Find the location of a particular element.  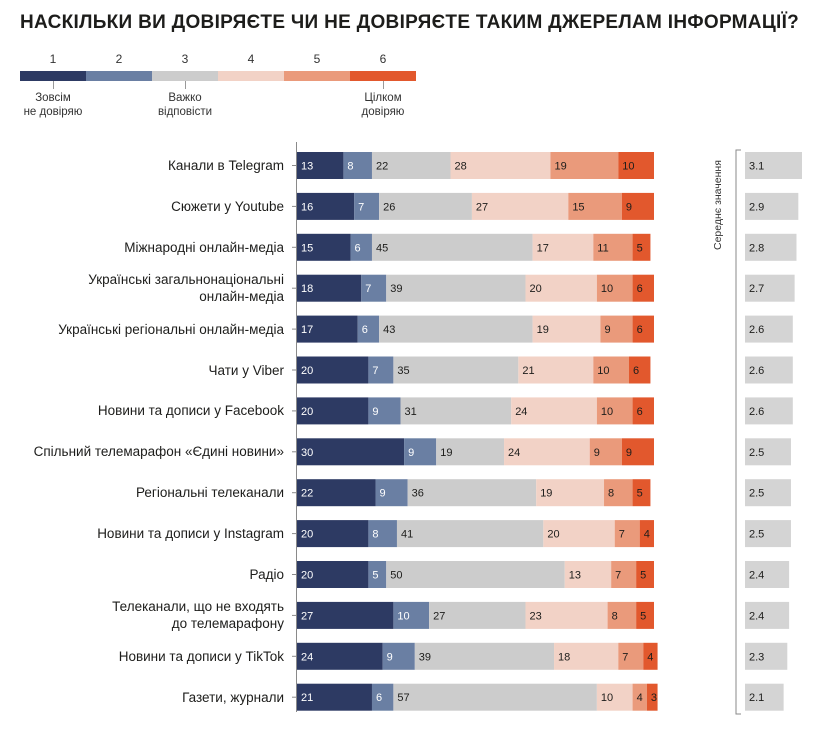

bar-value-label: 13 is located at coordinates (307, 167).